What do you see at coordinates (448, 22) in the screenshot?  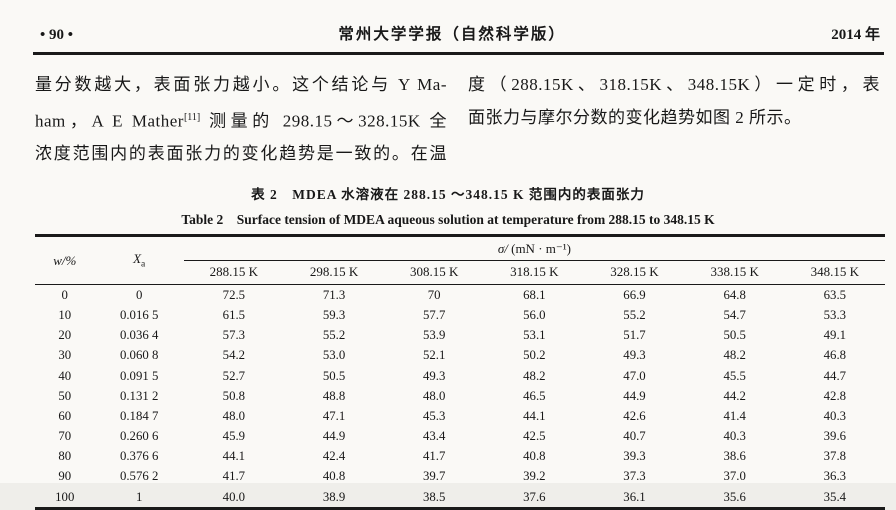 I see `page-masthead: • 90 • 常州大学学报（自然科学版） 2014 年` at bounding box center [448, 22].